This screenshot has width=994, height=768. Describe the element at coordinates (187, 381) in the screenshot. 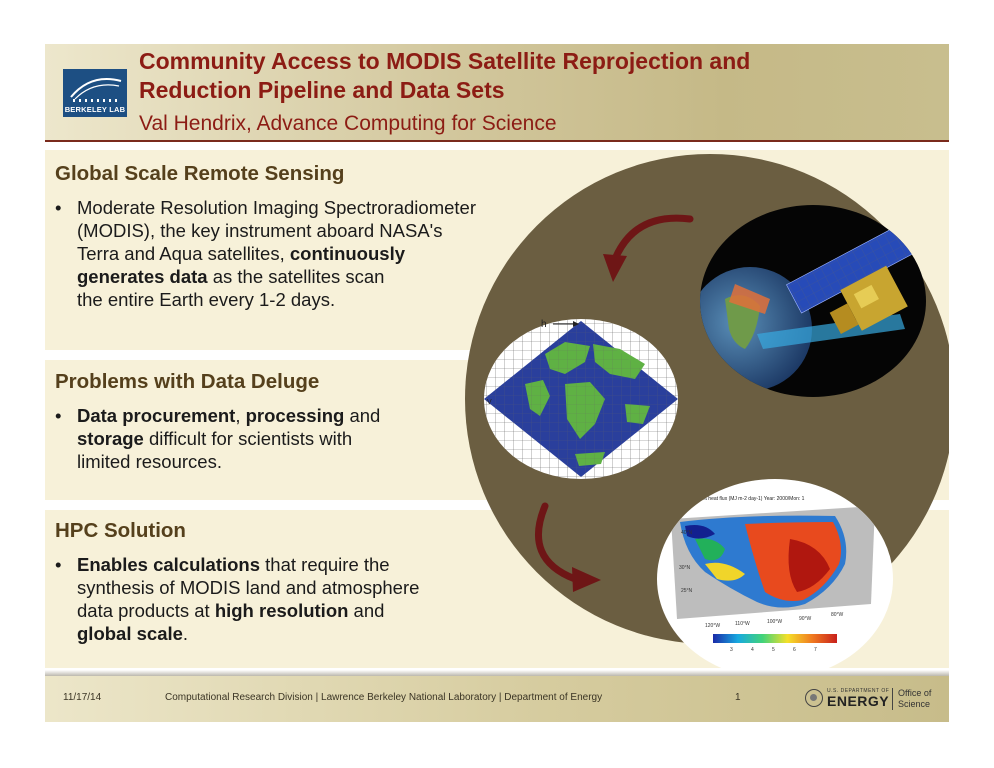

I see `section-title-data-deluge: Problems with Data Deluge` at that location.